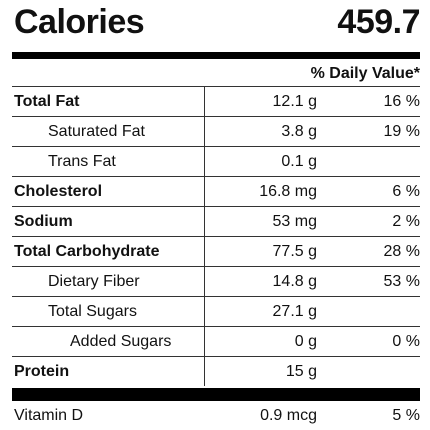 This screenshot has width=430, height=430. What do you see at coordinates (79, 22) in the screenshot?
I see `calories-label: Calories` at bounding box center [79, 22].